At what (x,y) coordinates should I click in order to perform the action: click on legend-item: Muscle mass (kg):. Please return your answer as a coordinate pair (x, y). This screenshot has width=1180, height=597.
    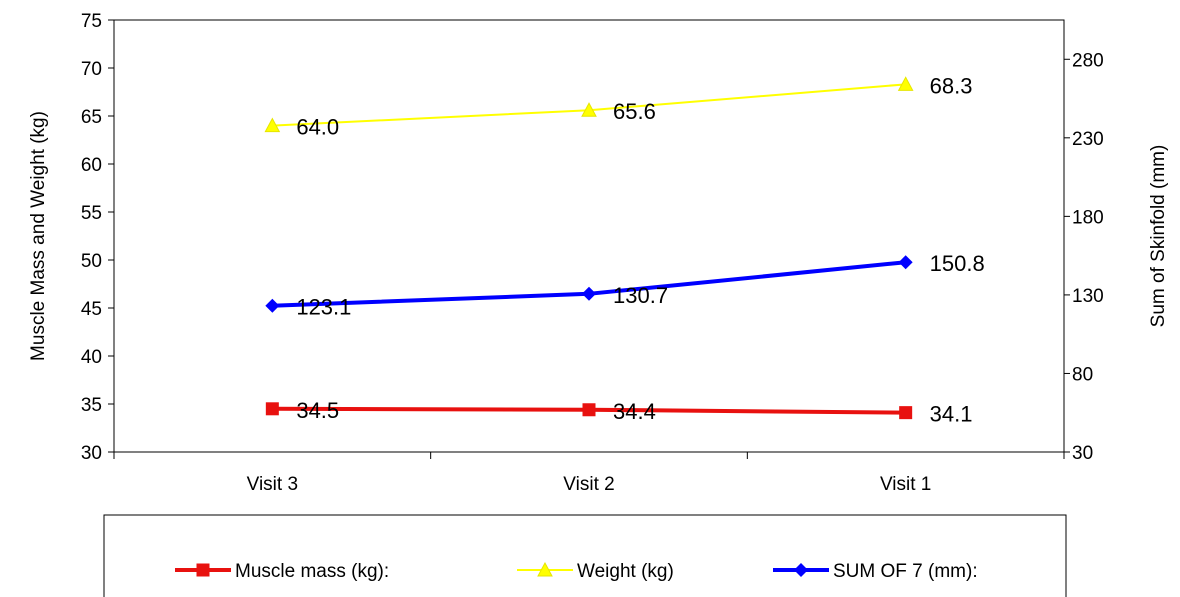
    Looking at the image, I should click on (282, 571).